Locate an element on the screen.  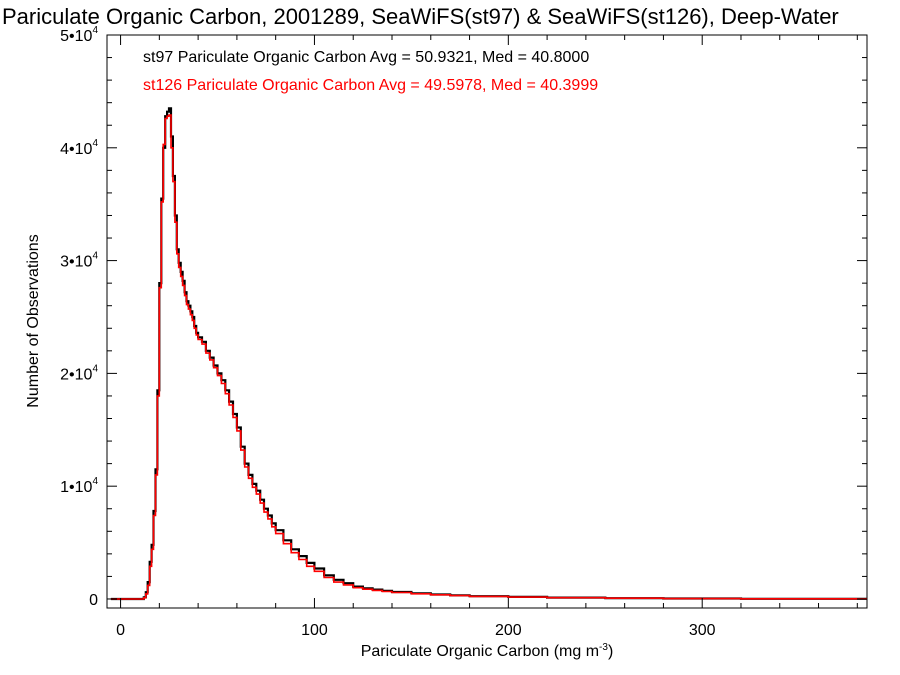
x-tick-label: 200 is located at coordinates (508, 630).